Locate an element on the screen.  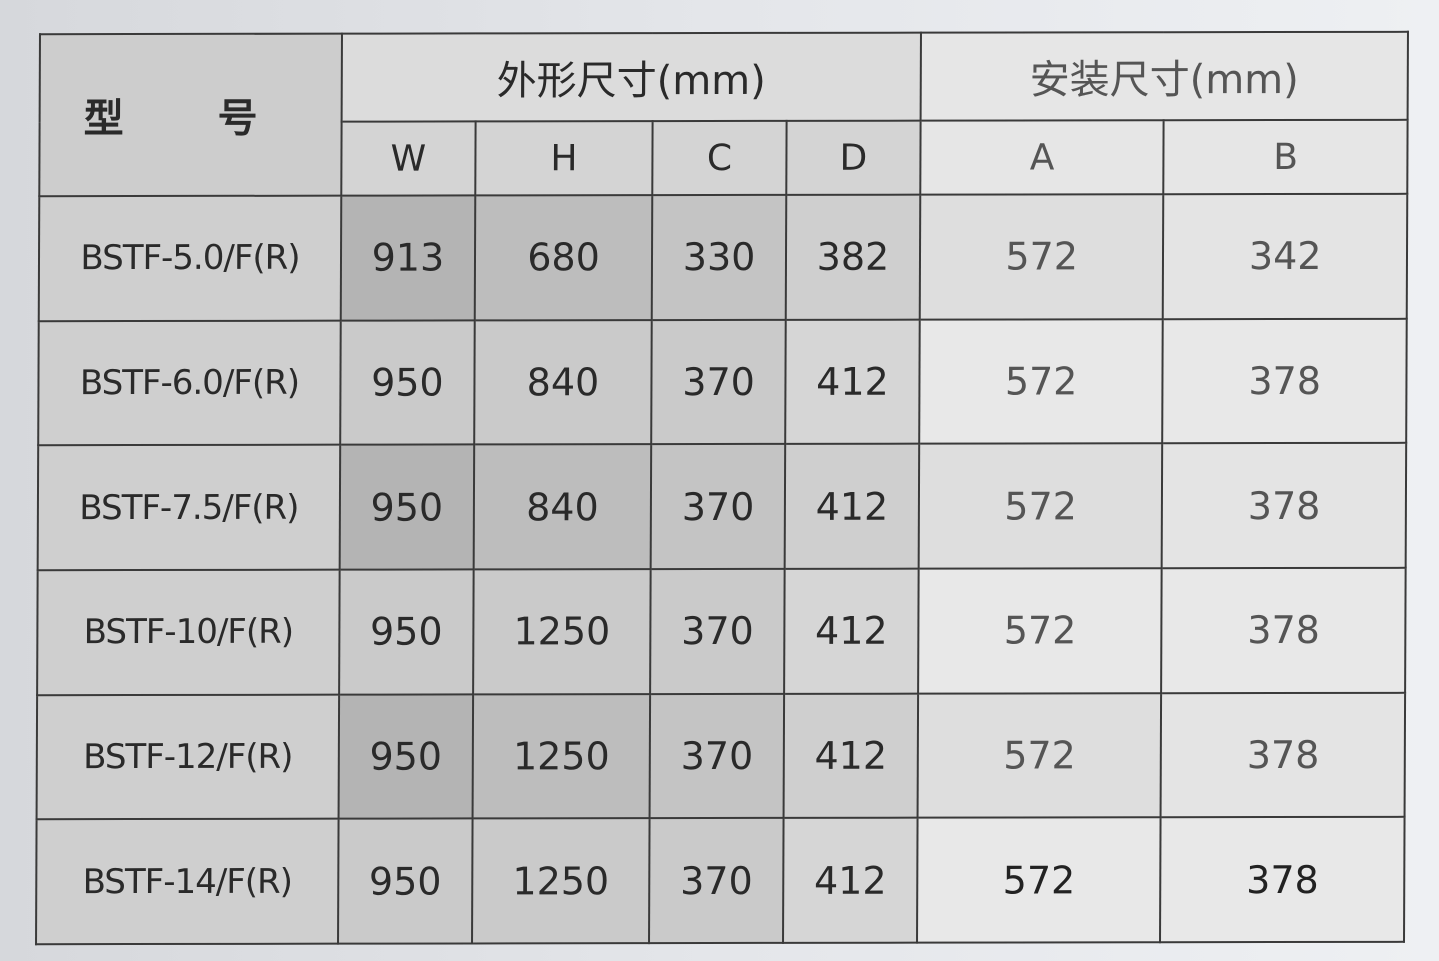
value-cell-c: 330 is located at coordinates (719, 257).